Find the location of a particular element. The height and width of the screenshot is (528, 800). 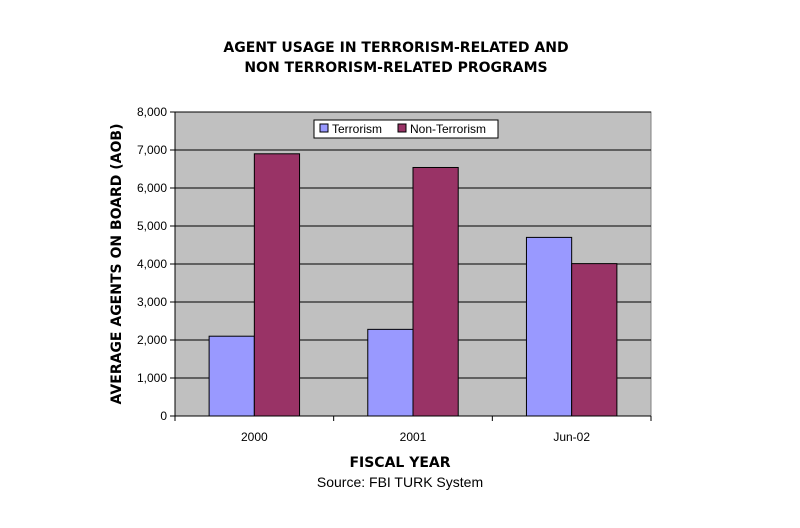

bar-non-terrorism-2000 is located at coordinates (277, 285).